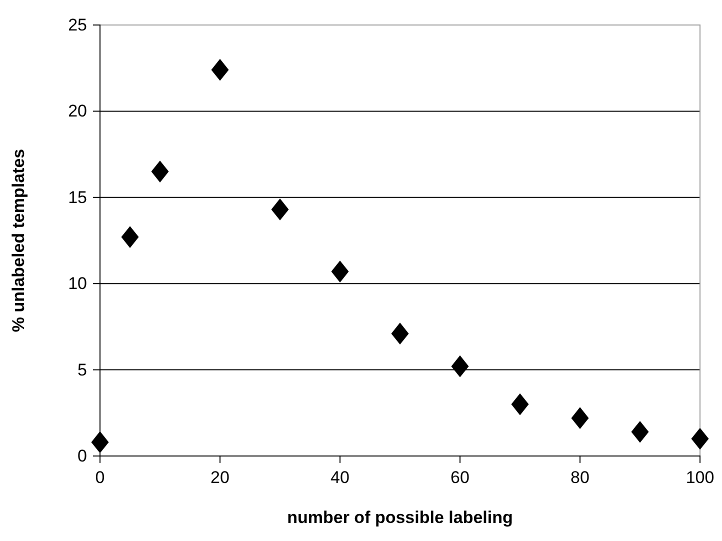  I want to click on y-axis-title: % unlabeled templates, so click(18, 240).